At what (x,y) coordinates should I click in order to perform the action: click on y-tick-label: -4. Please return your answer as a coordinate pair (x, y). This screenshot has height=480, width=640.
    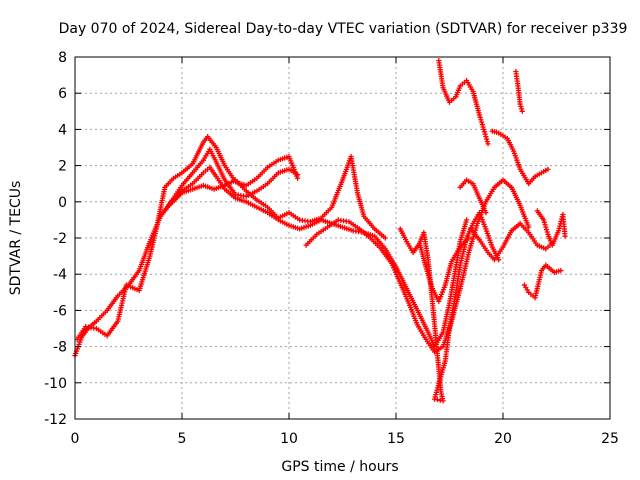
    Looking at the image, I should click on (60, 275).